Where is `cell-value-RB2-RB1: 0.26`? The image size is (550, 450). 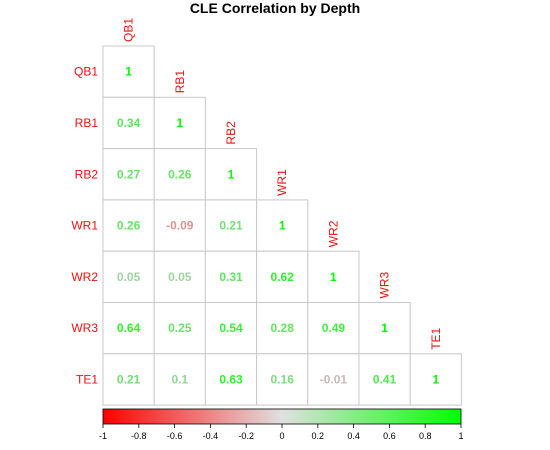
cell-value-RB2-RB1: 0.26 is located at coordinates (180, 174).